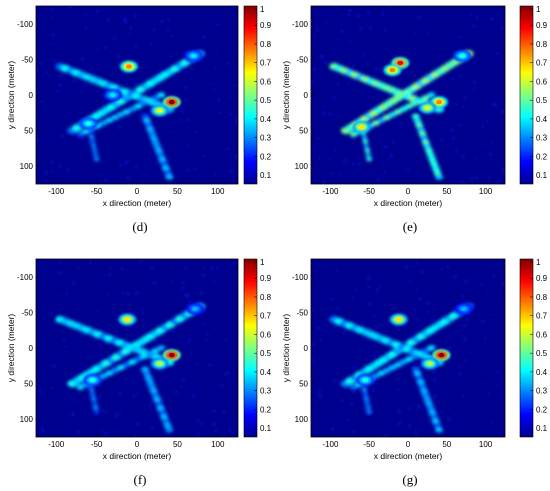 Image resolution: width=550 pixels, height=491 pixels. What do you see at coordinates (266, 156) in the screenshot?
I see `colorbar-tick-label: 0.2` at bounding box center [266, 156].